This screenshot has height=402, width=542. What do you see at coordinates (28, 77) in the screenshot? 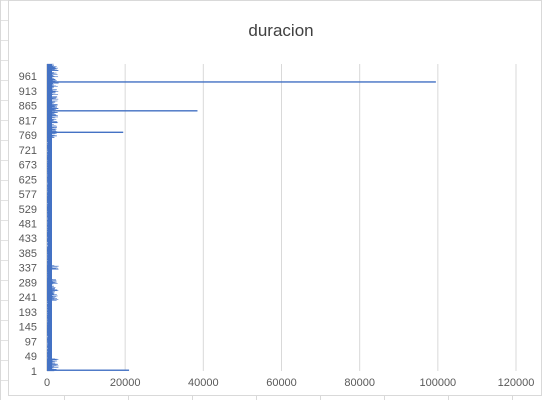
I see `y-tick-label: 961` at bounding box center [28, 77].